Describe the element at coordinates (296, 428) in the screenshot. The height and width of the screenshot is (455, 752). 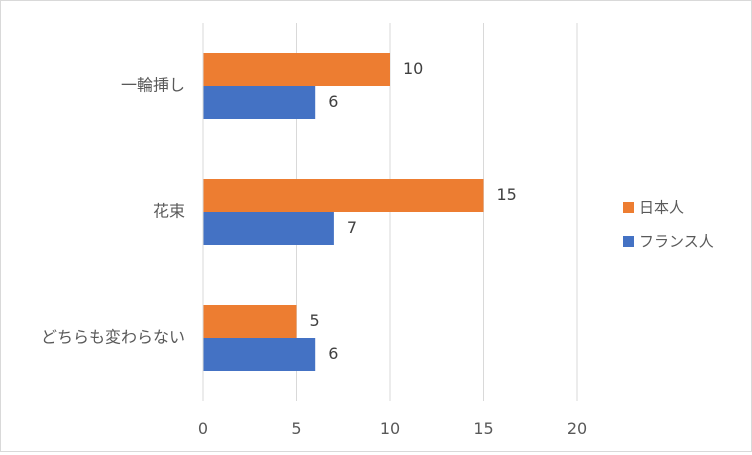
I see `x-tick-label: 5` at that location.